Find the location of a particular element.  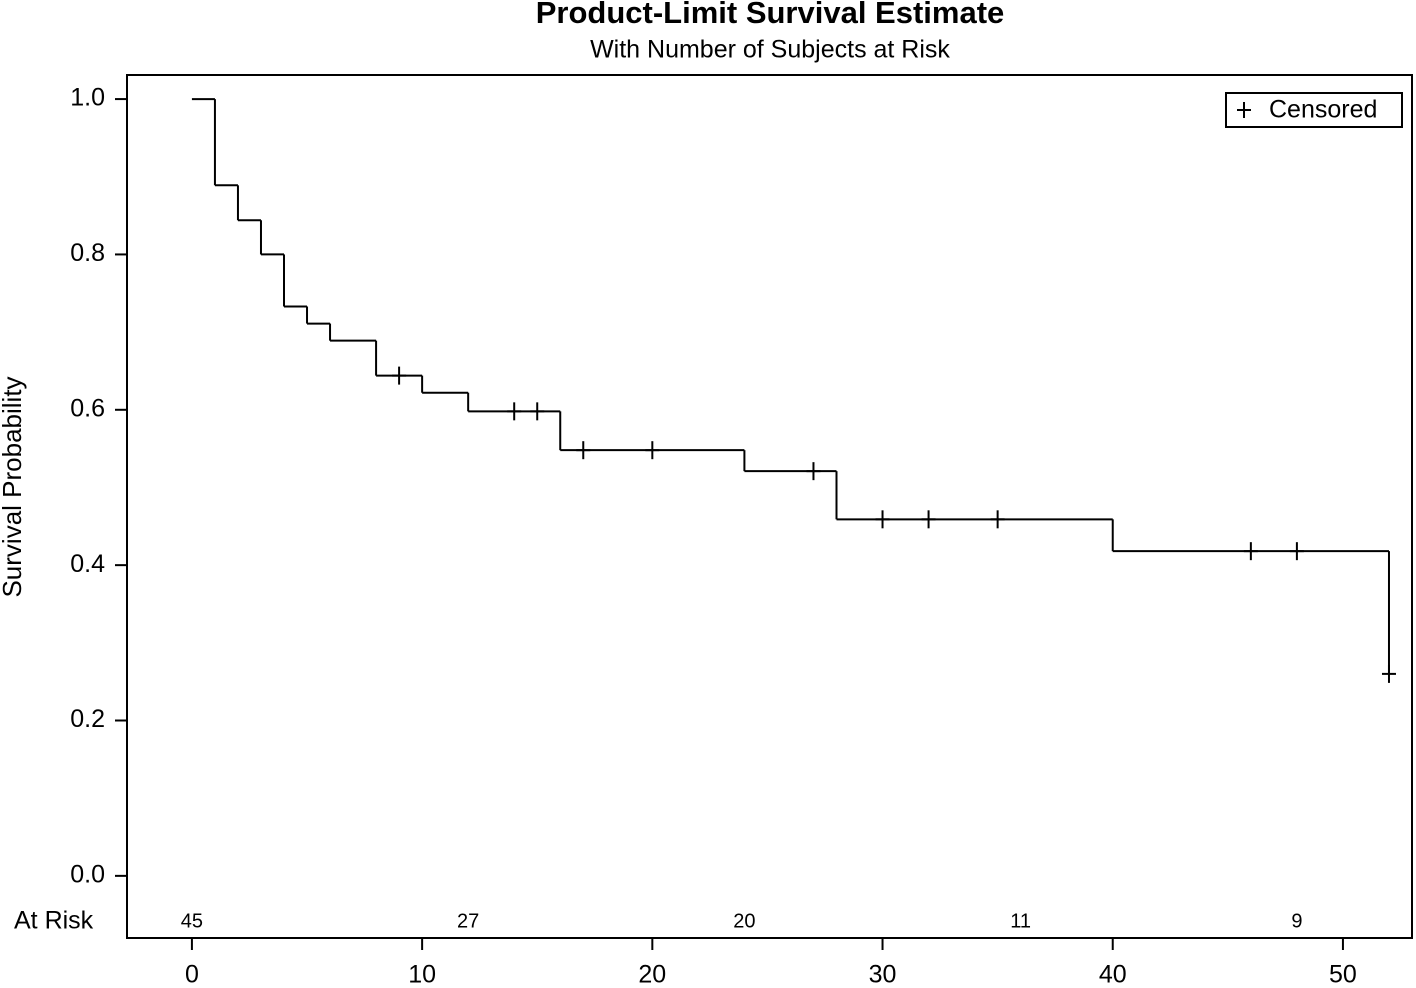

chart-subtitle: With Number of Subjects at Risk is located at coordinates (770, 50).